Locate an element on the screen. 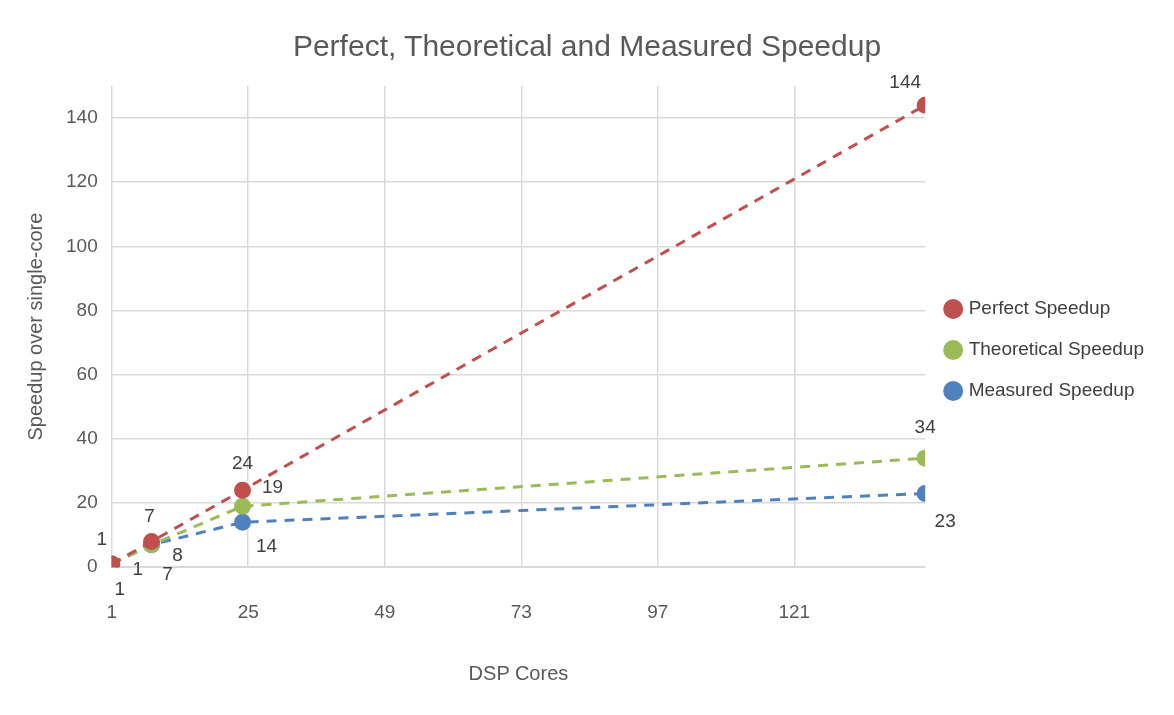 The width and height of the screenshot is (1174, 715). data-label: 23 is located at coordinates (945, 520).